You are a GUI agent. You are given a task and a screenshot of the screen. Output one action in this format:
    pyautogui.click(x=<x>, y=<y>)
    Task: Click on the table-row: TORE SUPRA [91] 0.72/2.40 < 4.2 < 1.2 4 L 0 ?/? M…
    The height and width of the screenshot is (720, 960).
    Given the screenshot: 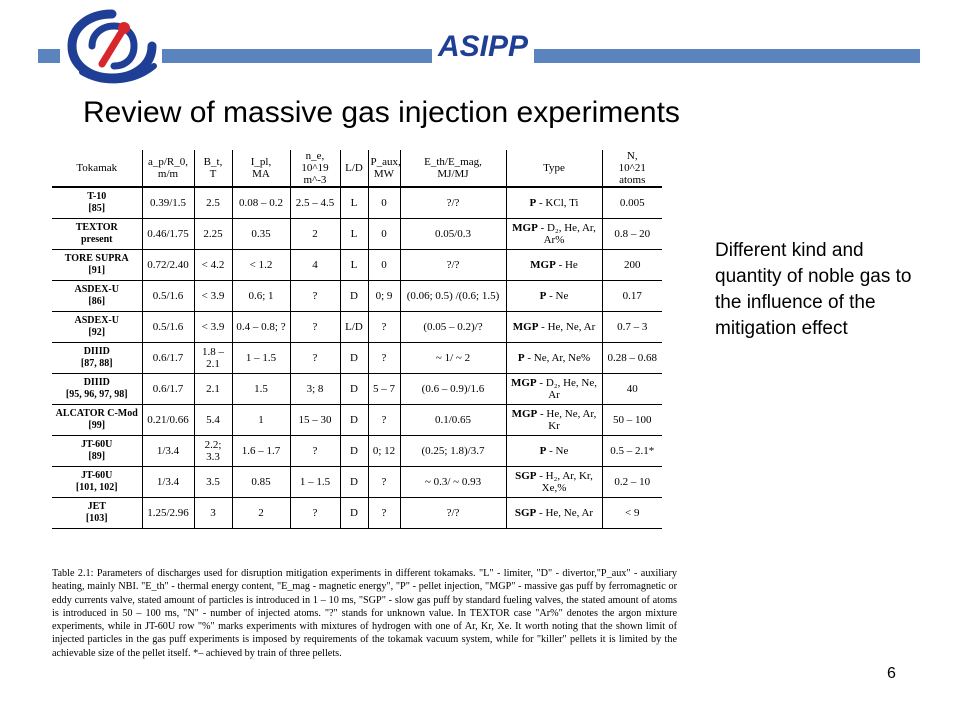 What is the action you would take?
    pyautogui.click(x=357, y=265)
    